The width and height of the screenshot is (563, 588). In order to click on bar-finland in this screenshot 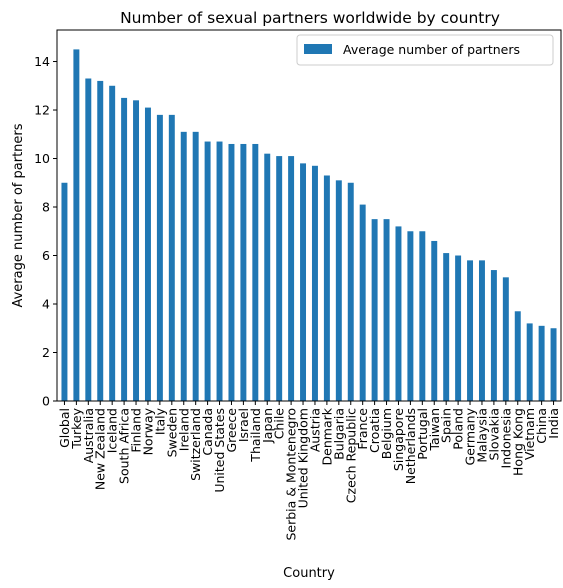, I will do `click(136, 250)`.